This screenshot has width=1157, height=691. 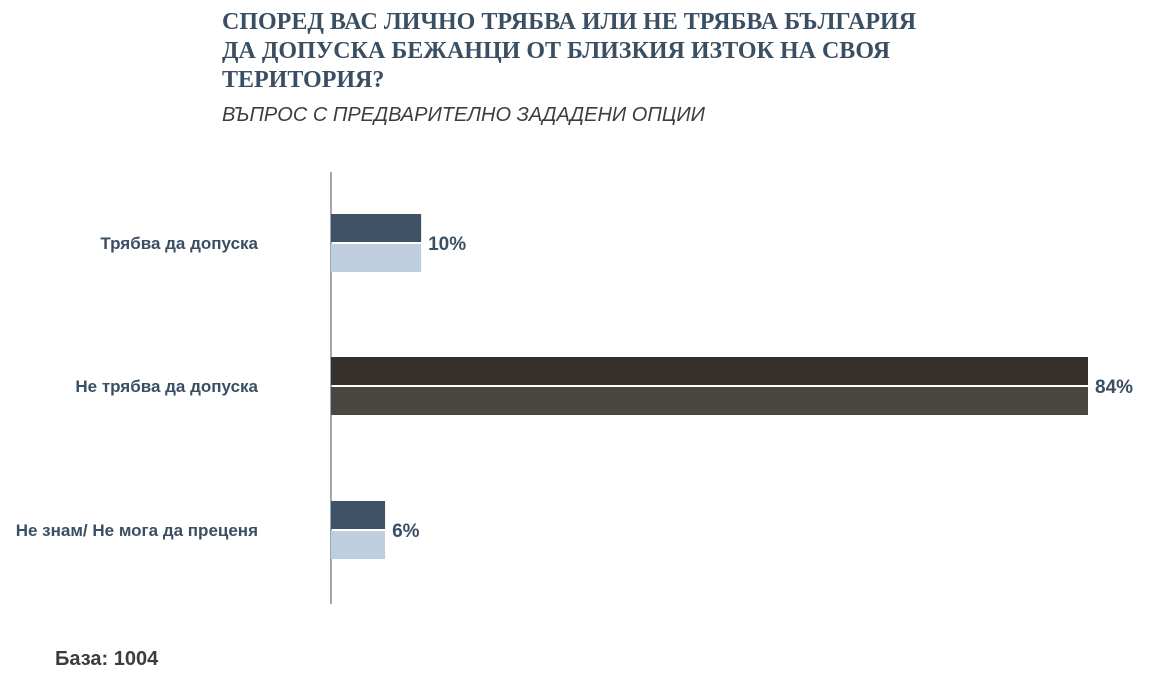 I want to click on value-label-2: 6%, so click(x=406, y=531).